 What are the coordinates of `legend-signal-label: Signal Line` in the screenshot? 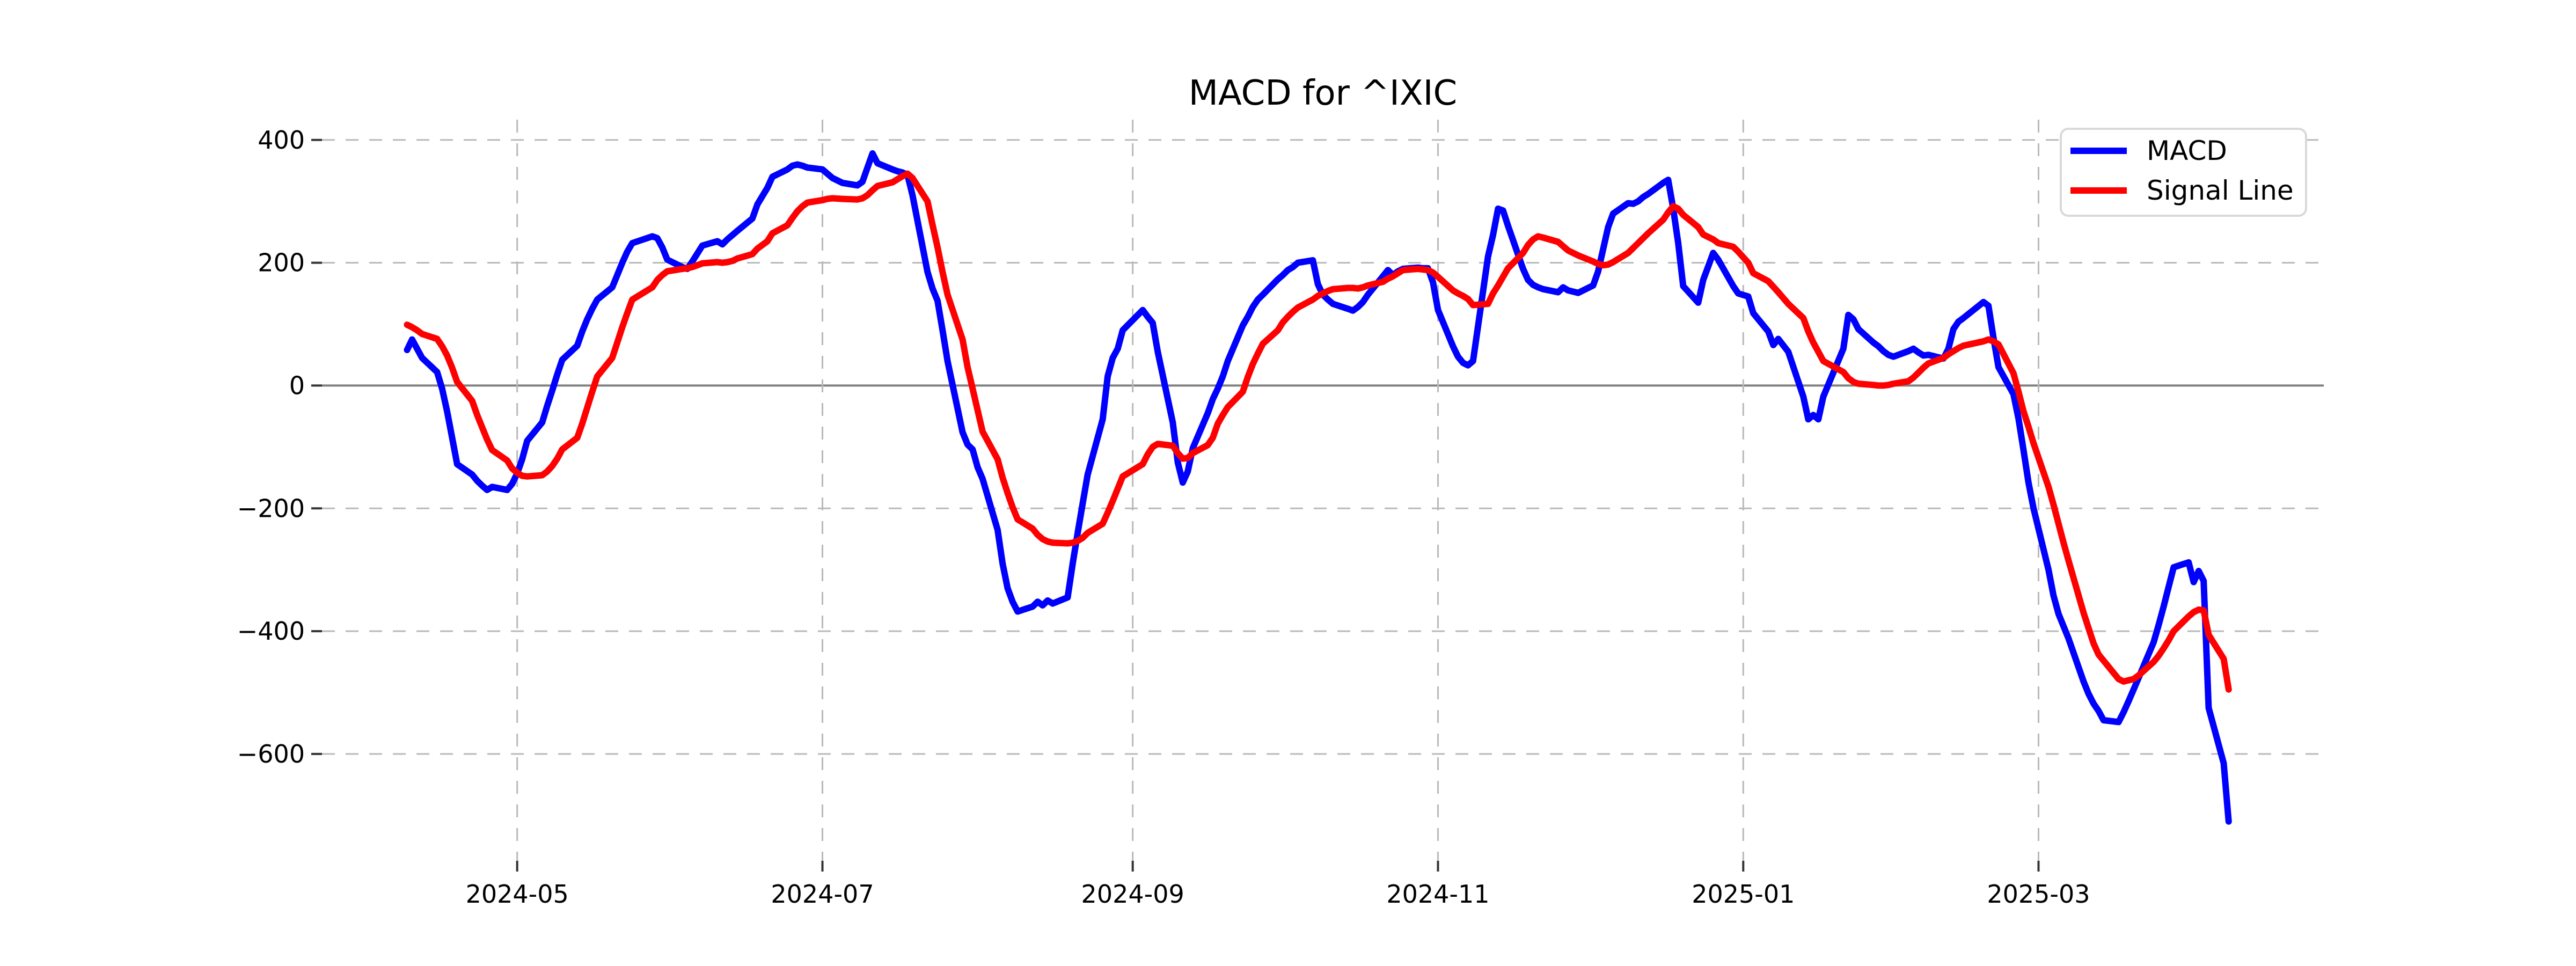 It's located at (2220, 190).